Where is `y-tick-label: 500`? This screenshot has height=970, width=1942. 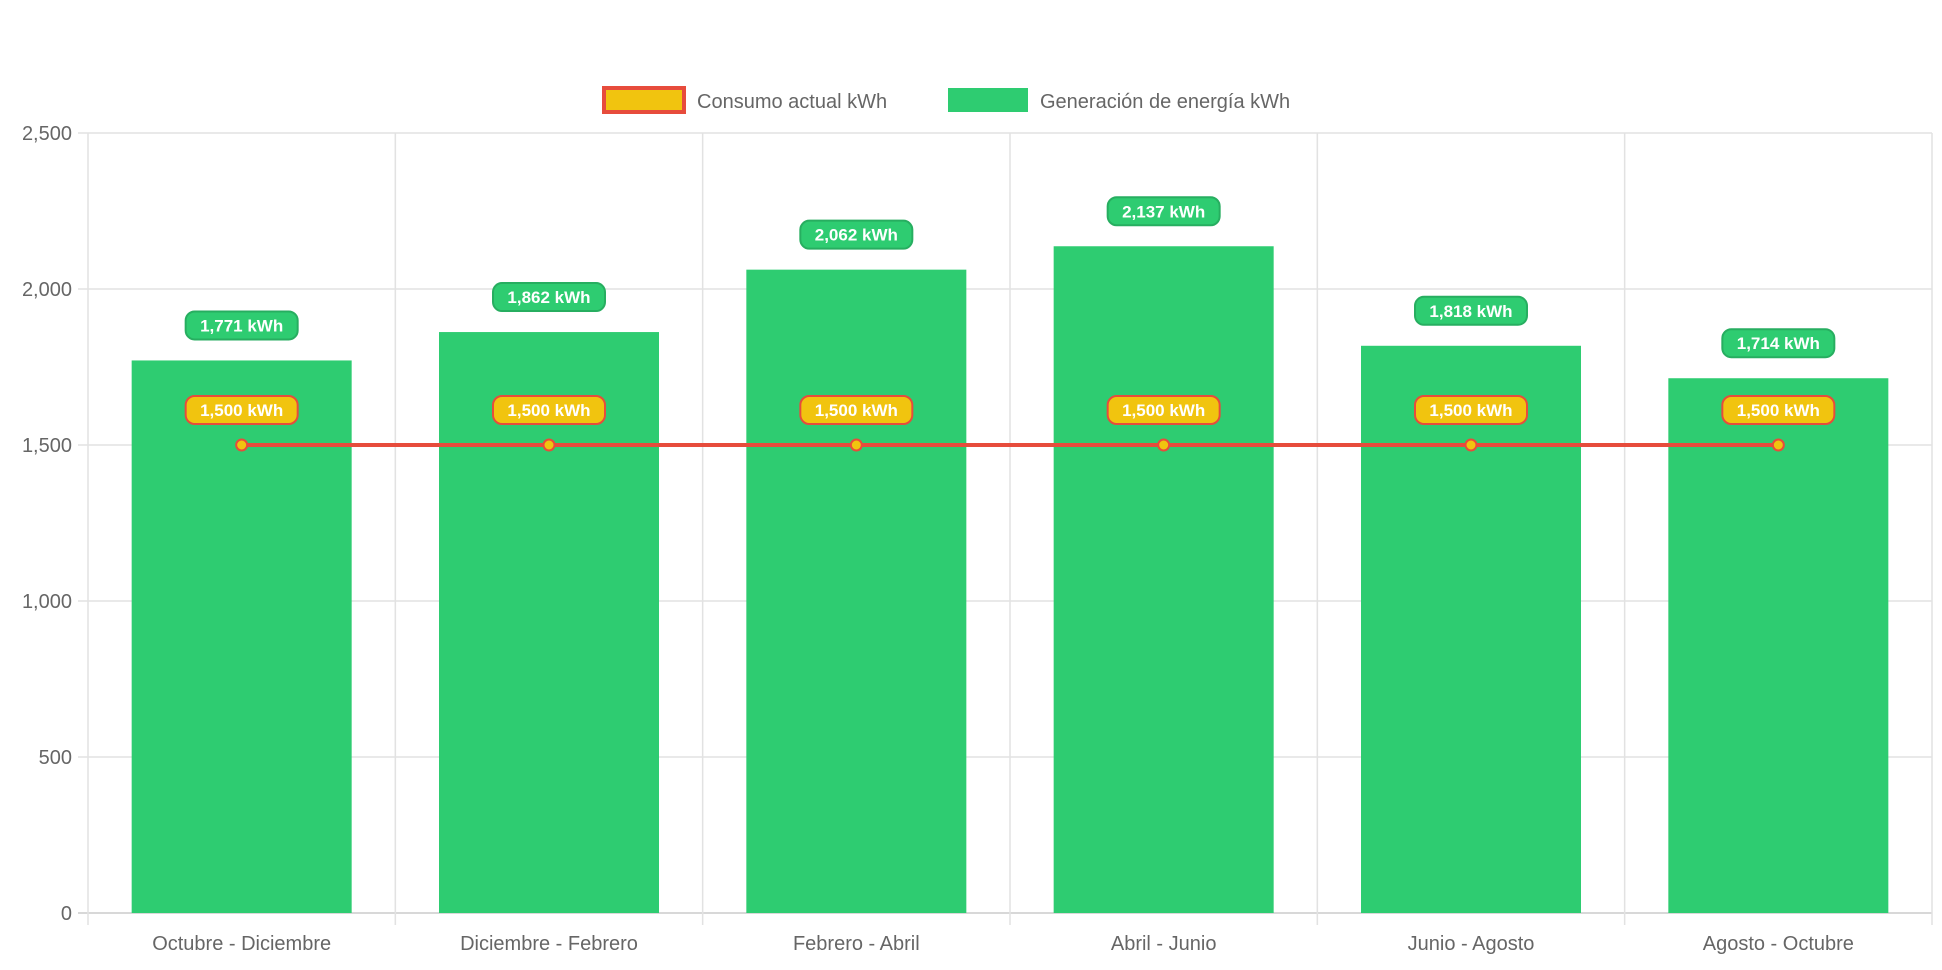
y-tick-label: 500 is located at coordinates (55, 758).